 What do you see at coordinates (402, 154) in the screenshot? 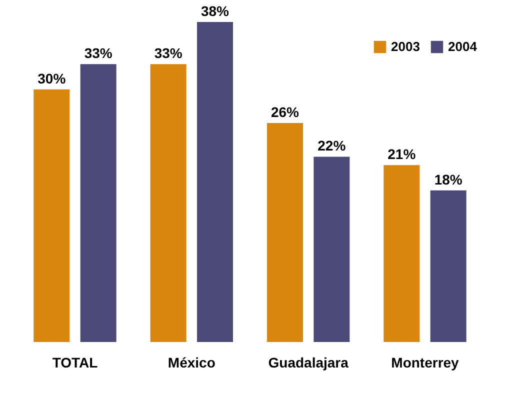
I see `data-label: 21%` at bounding box center [402, 154].